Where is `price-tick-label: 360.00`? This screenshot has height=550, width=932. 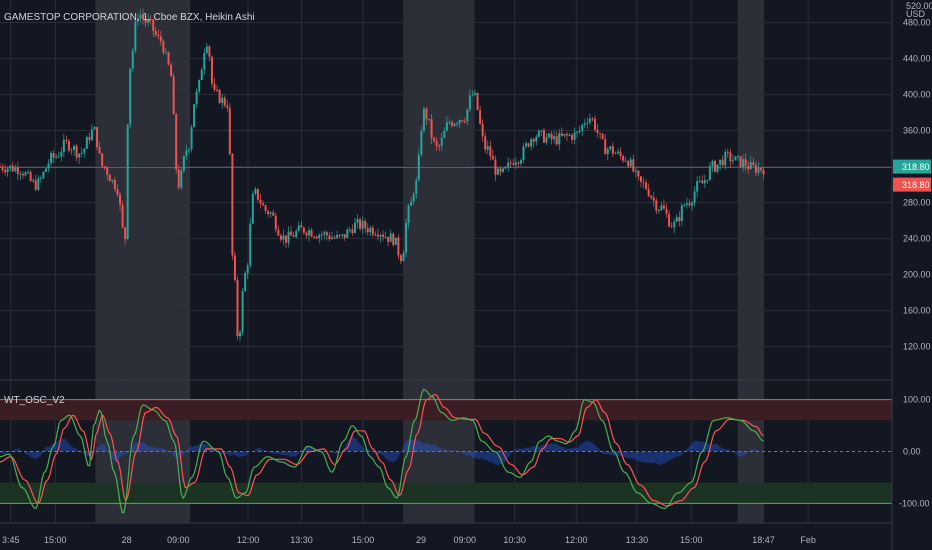
price-tick-label: 360.00 is located at coordinates (917, 131).